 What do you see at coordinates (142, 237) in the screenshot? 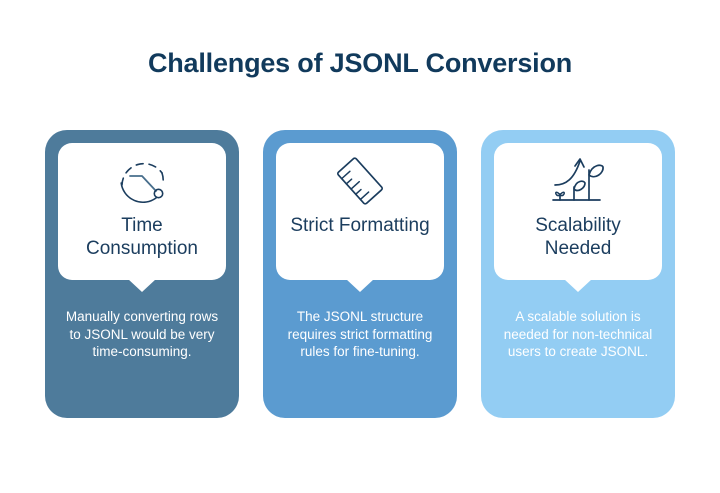
I see `card-title: Time Consumption` at bounding box center [142, 237].